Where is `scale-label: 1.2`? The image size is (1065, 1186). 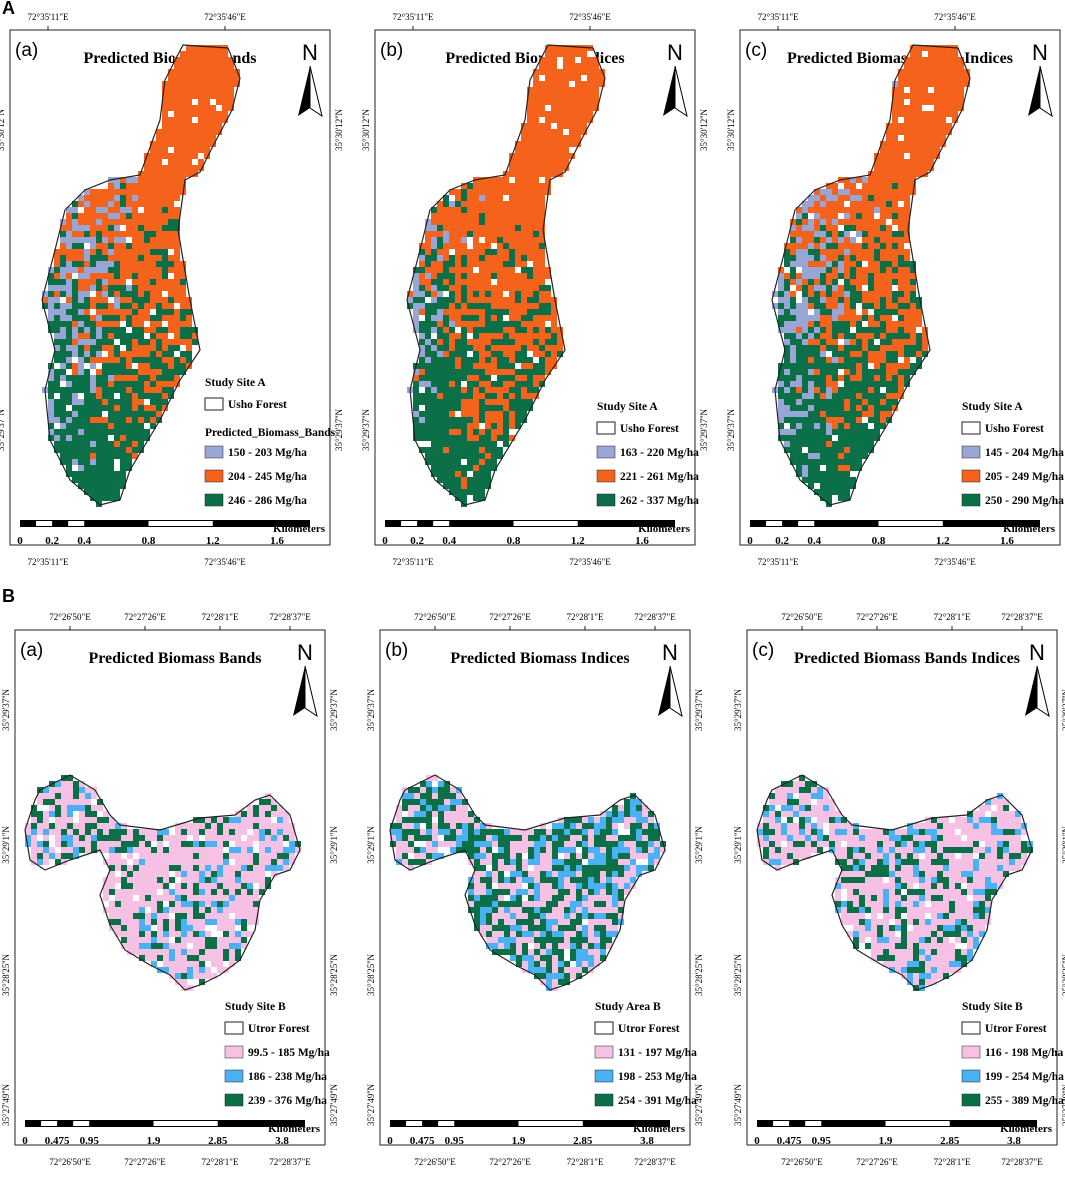
scale-label: 1.2 is located at coordinates (213, 541).